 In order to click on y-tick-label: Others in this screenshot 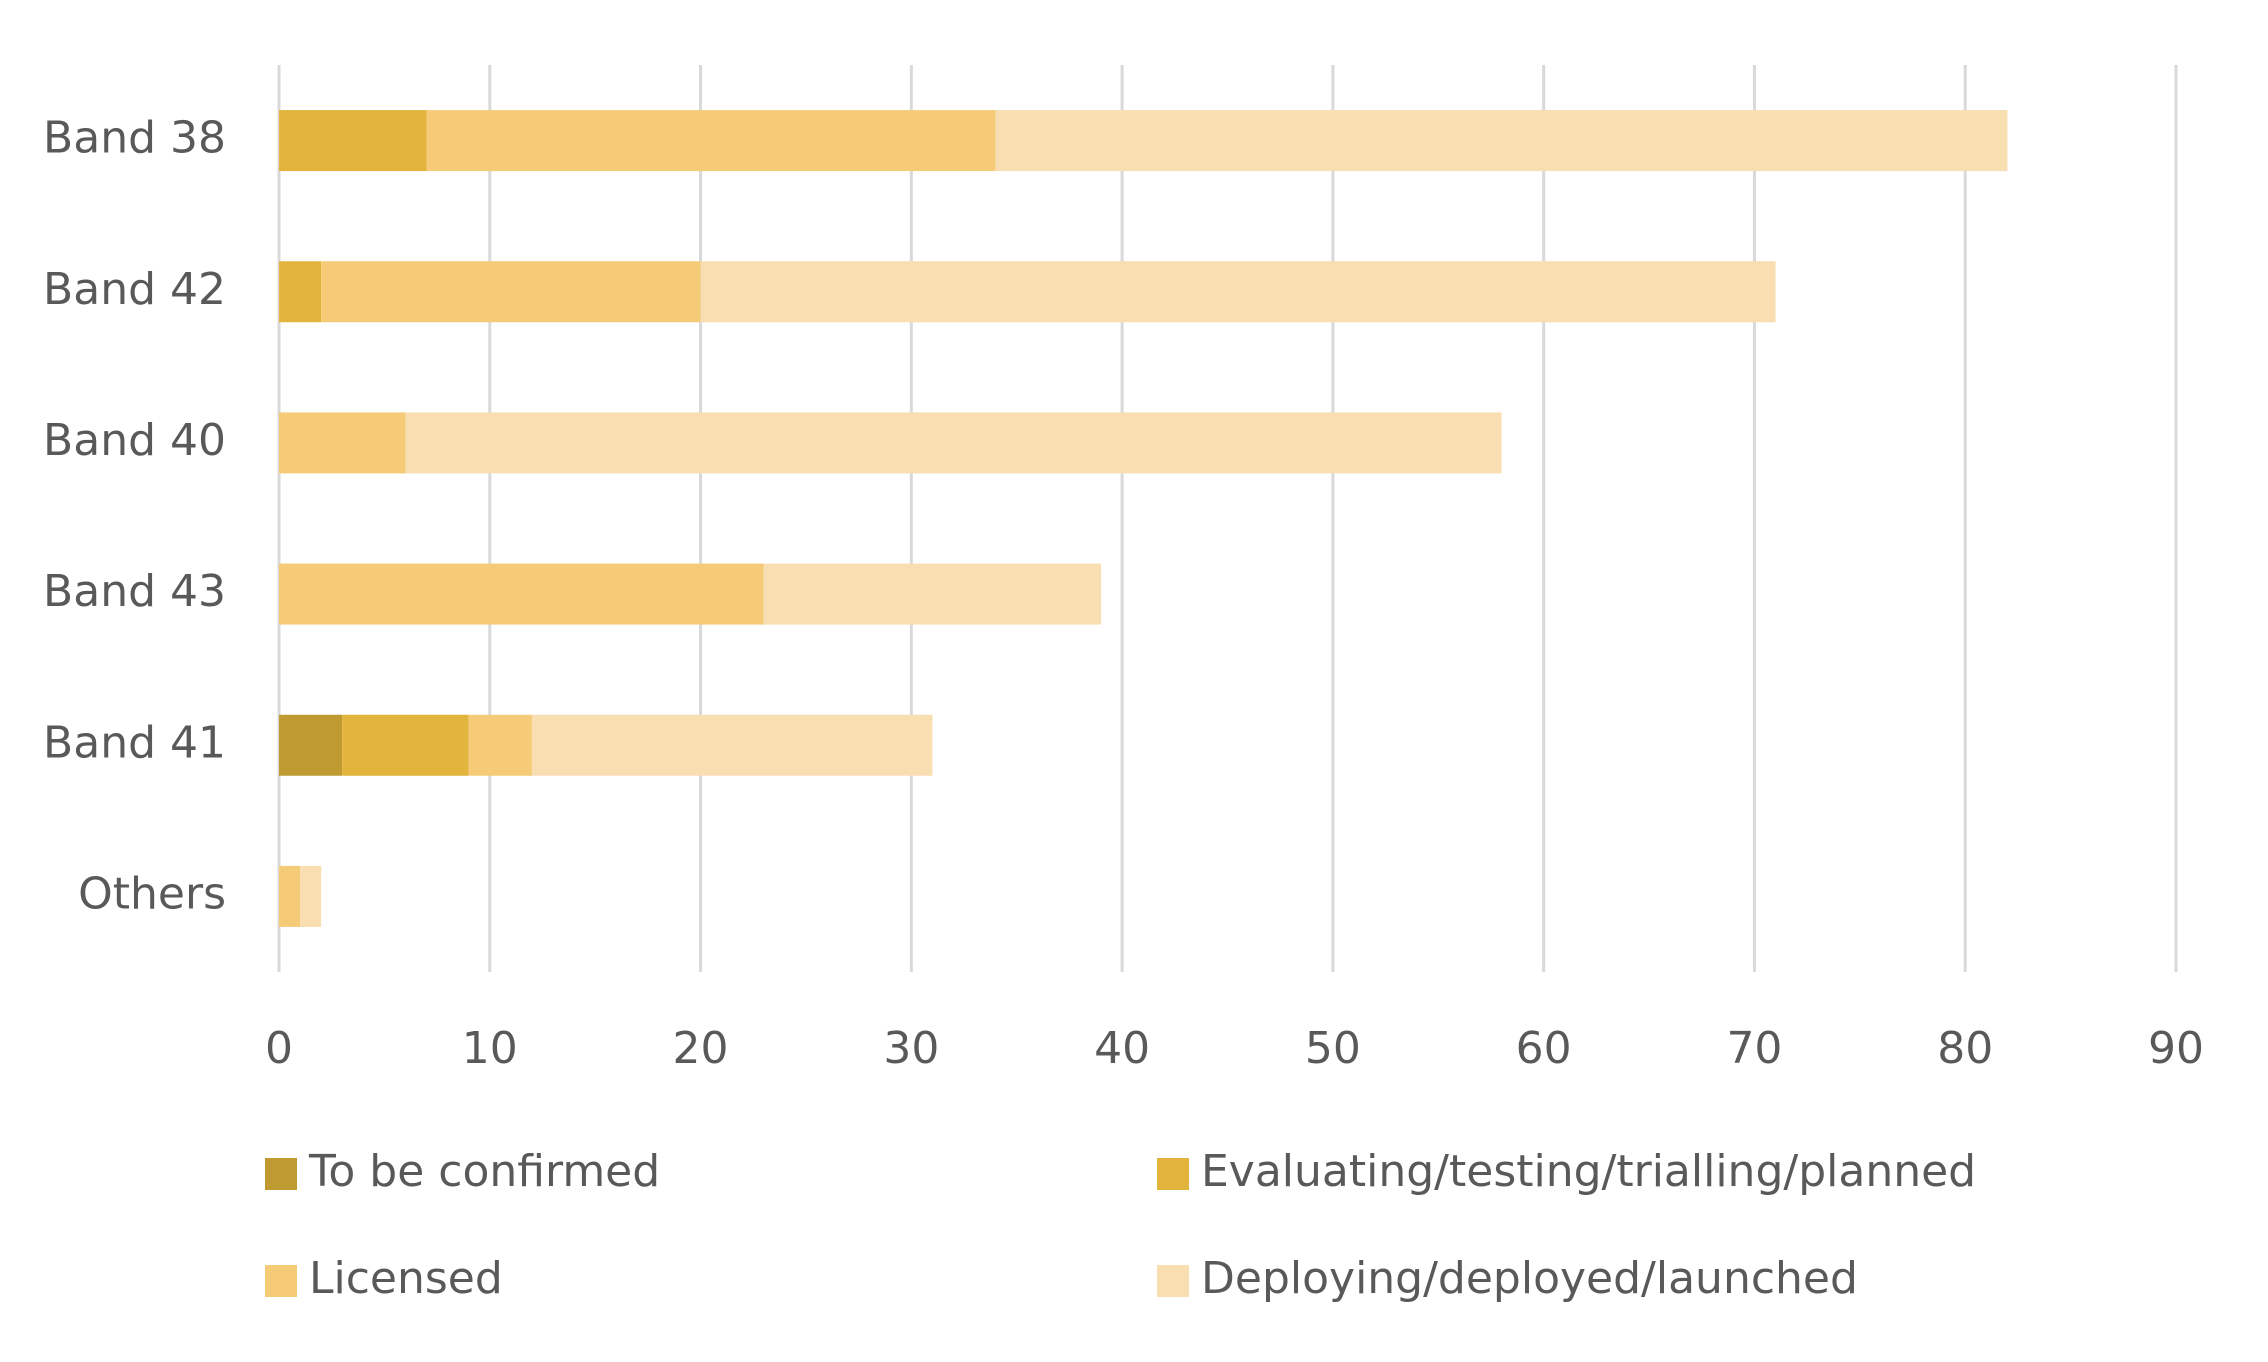, I will do `click(152, 893)`.